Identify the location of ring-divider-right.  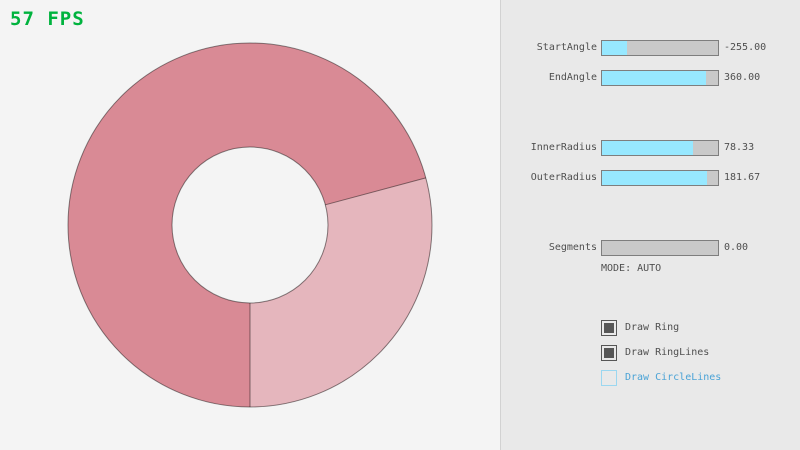
(375, 191).